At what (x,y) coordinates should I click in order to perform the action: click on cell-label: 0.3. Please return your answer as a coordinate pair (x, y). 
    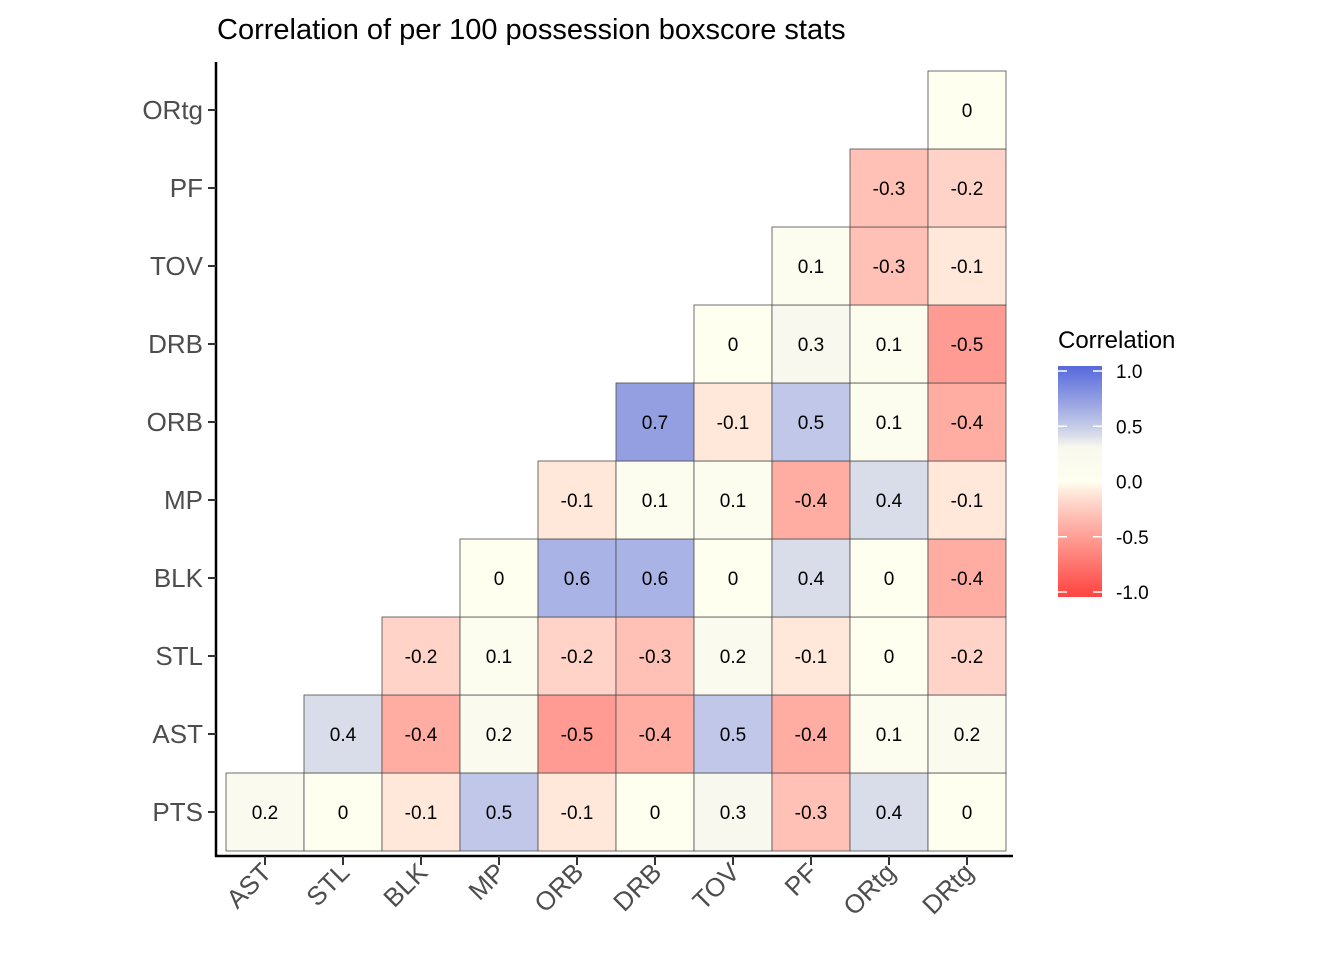
    Looking at the image, I should click on (733, 813).